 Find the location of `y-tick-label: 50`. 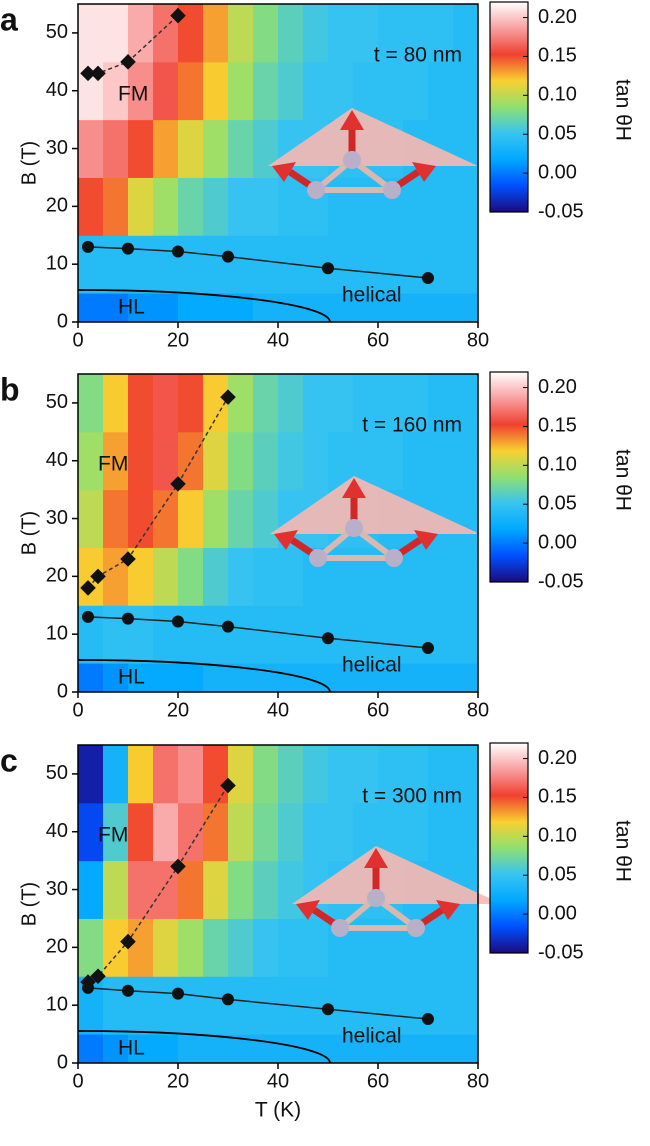

y-tick-label: 50 is located at coordinates (57, 773).